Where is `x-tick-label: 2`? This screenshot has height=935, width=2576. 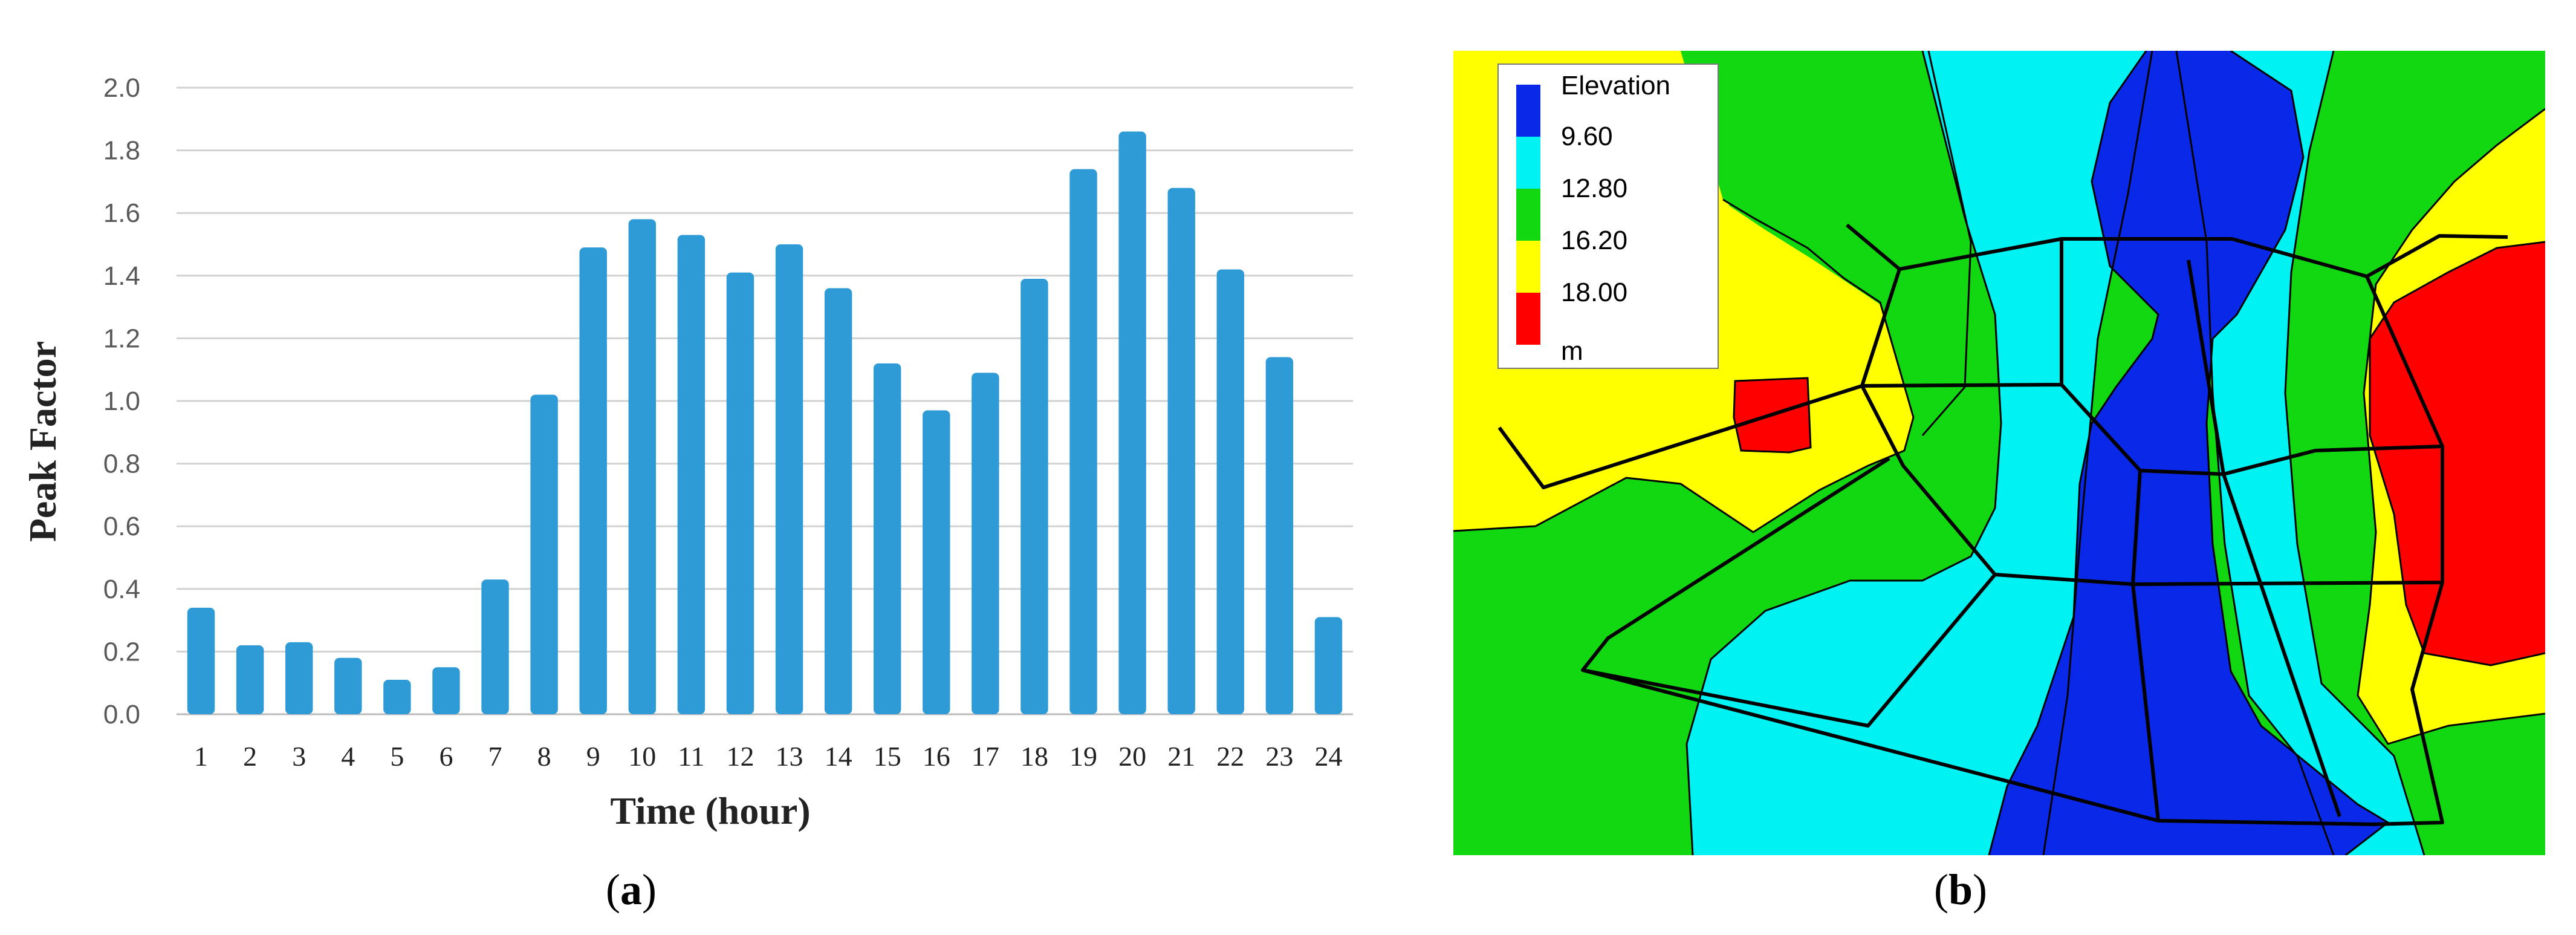
x-tick-label: 2 is located at coordinates (250, 756).